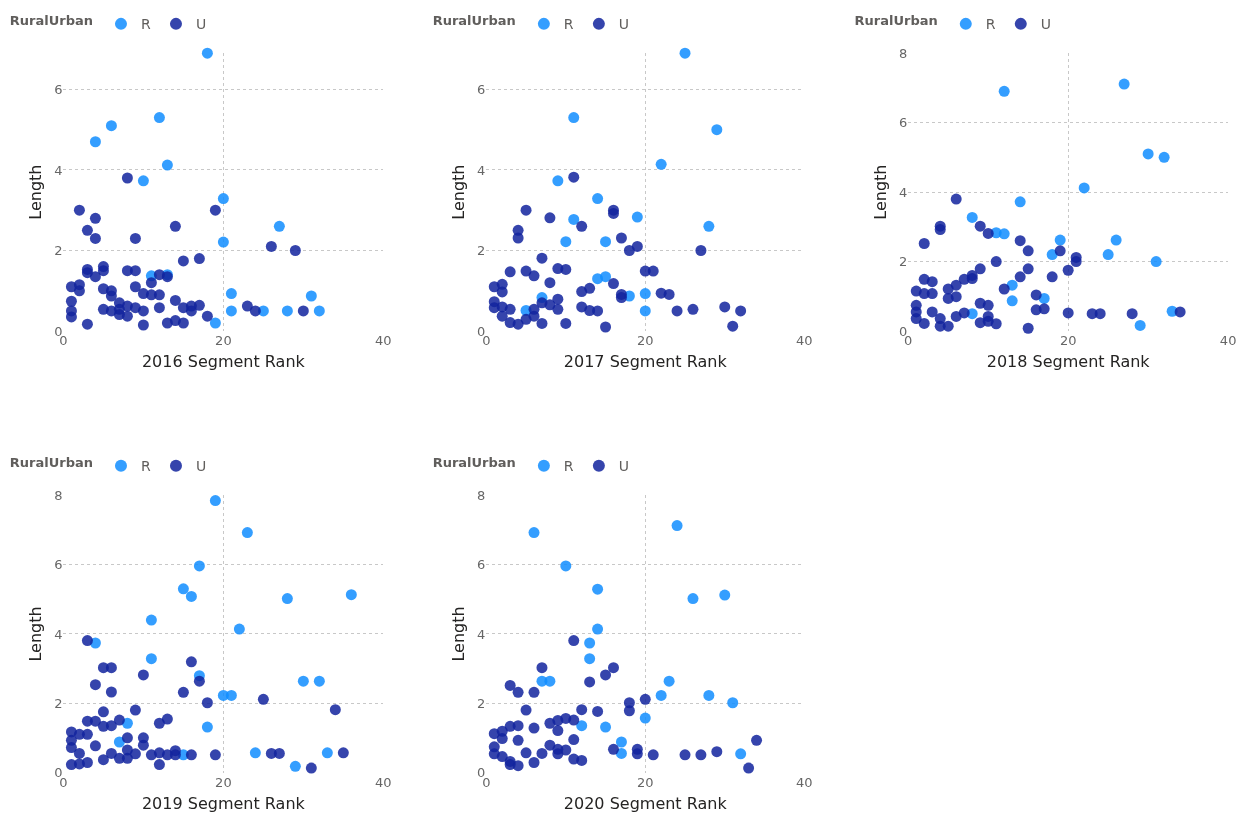 This screenshot has width=1249, height=831. What do you see at coordinates (223, 803) in the screenshot?
I see `x-axis-title: 2019 Segment Rank` at bounding box center [223, 803].